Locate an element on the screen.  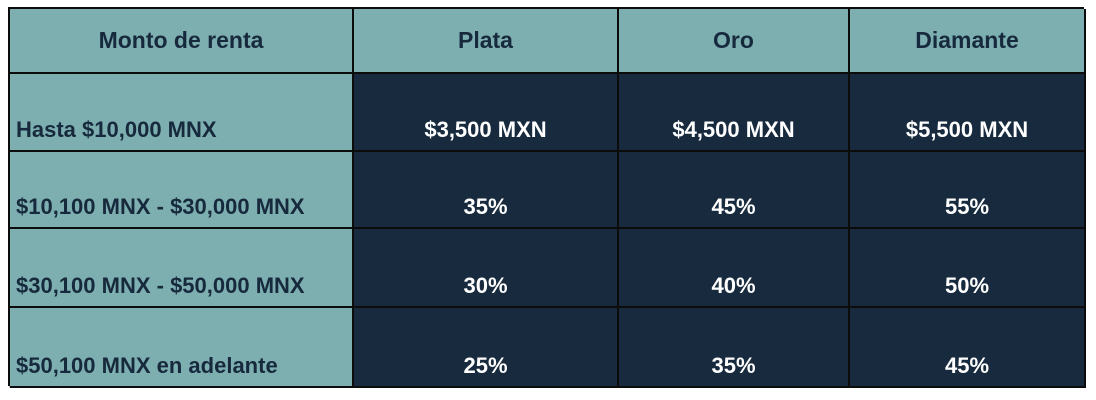
cell-row4-diamante: 45% is located at coordinates (968, 348).